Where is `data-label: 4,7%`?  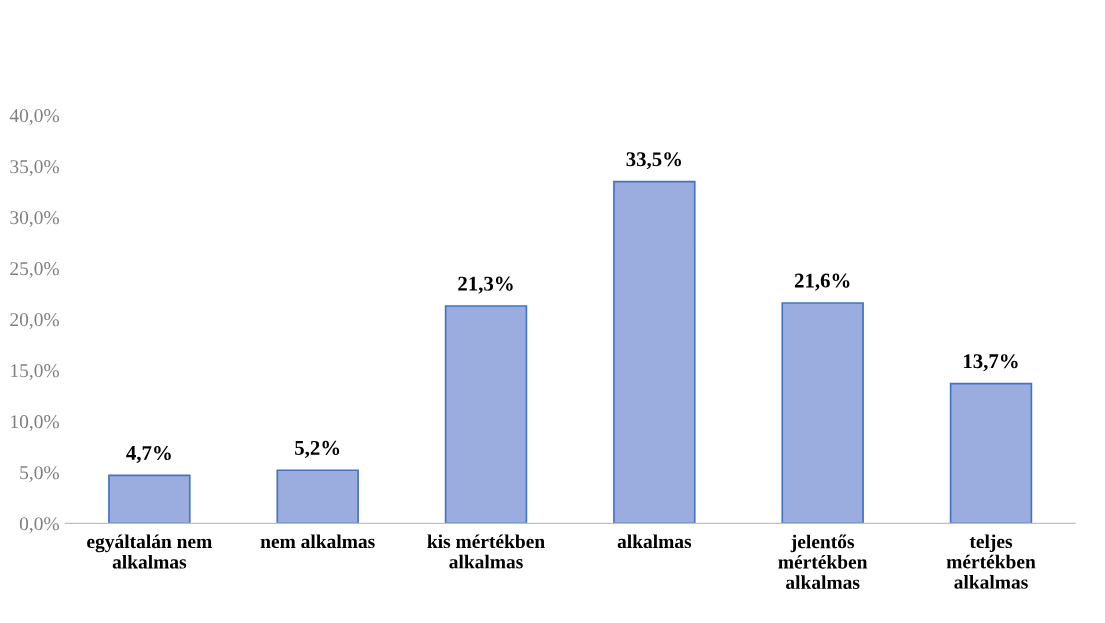 data-label: 4,7% is located at coordinates (148, 454).